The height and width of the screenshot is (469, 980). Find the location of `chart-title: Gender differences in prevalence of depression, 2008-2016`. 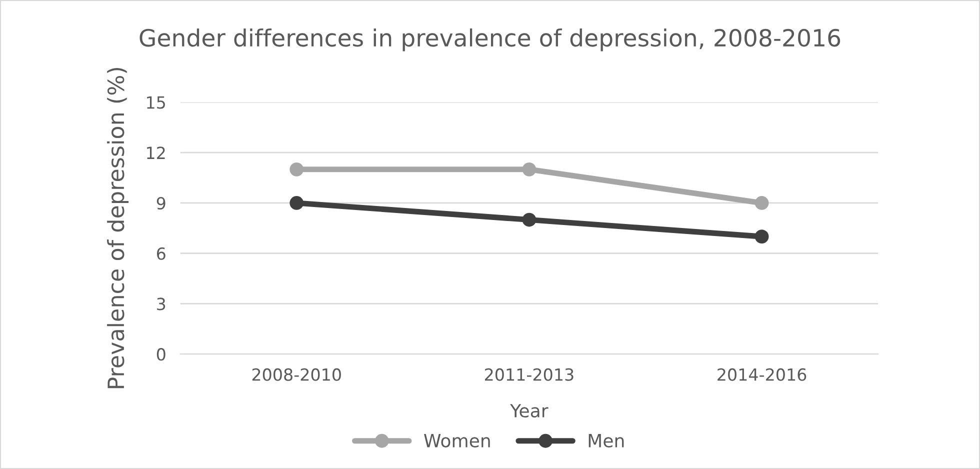

chart-title: Gender differences in prevalence of depression, 2008-2016 is located at coordinates (490, 40).